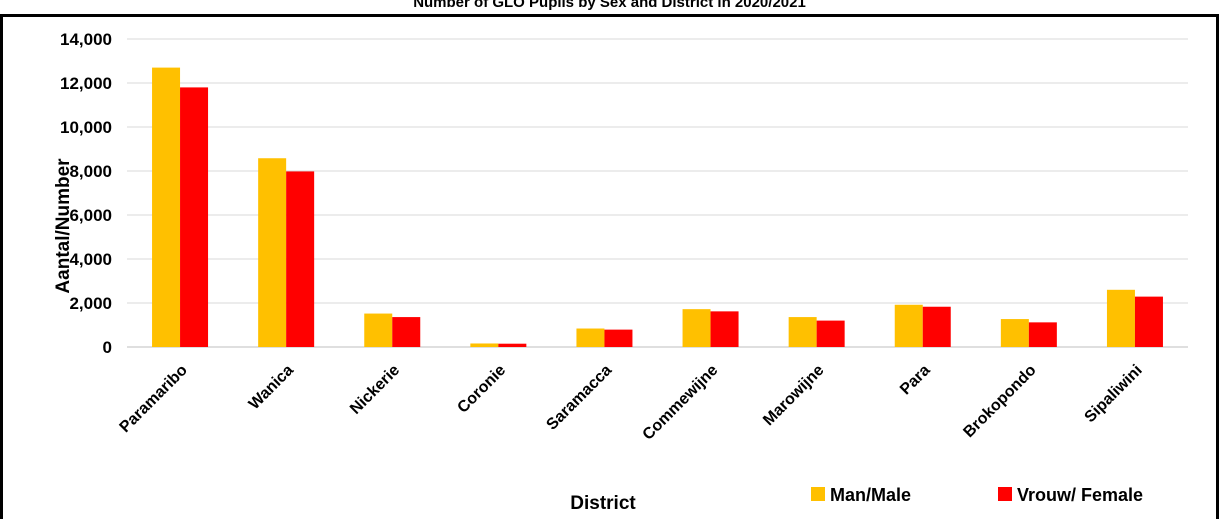 This screenshot has width=1219, height=519. Describe the element at coordinates (618, 338) in the screenshot. I see `bar-female-saramacca` at that location.